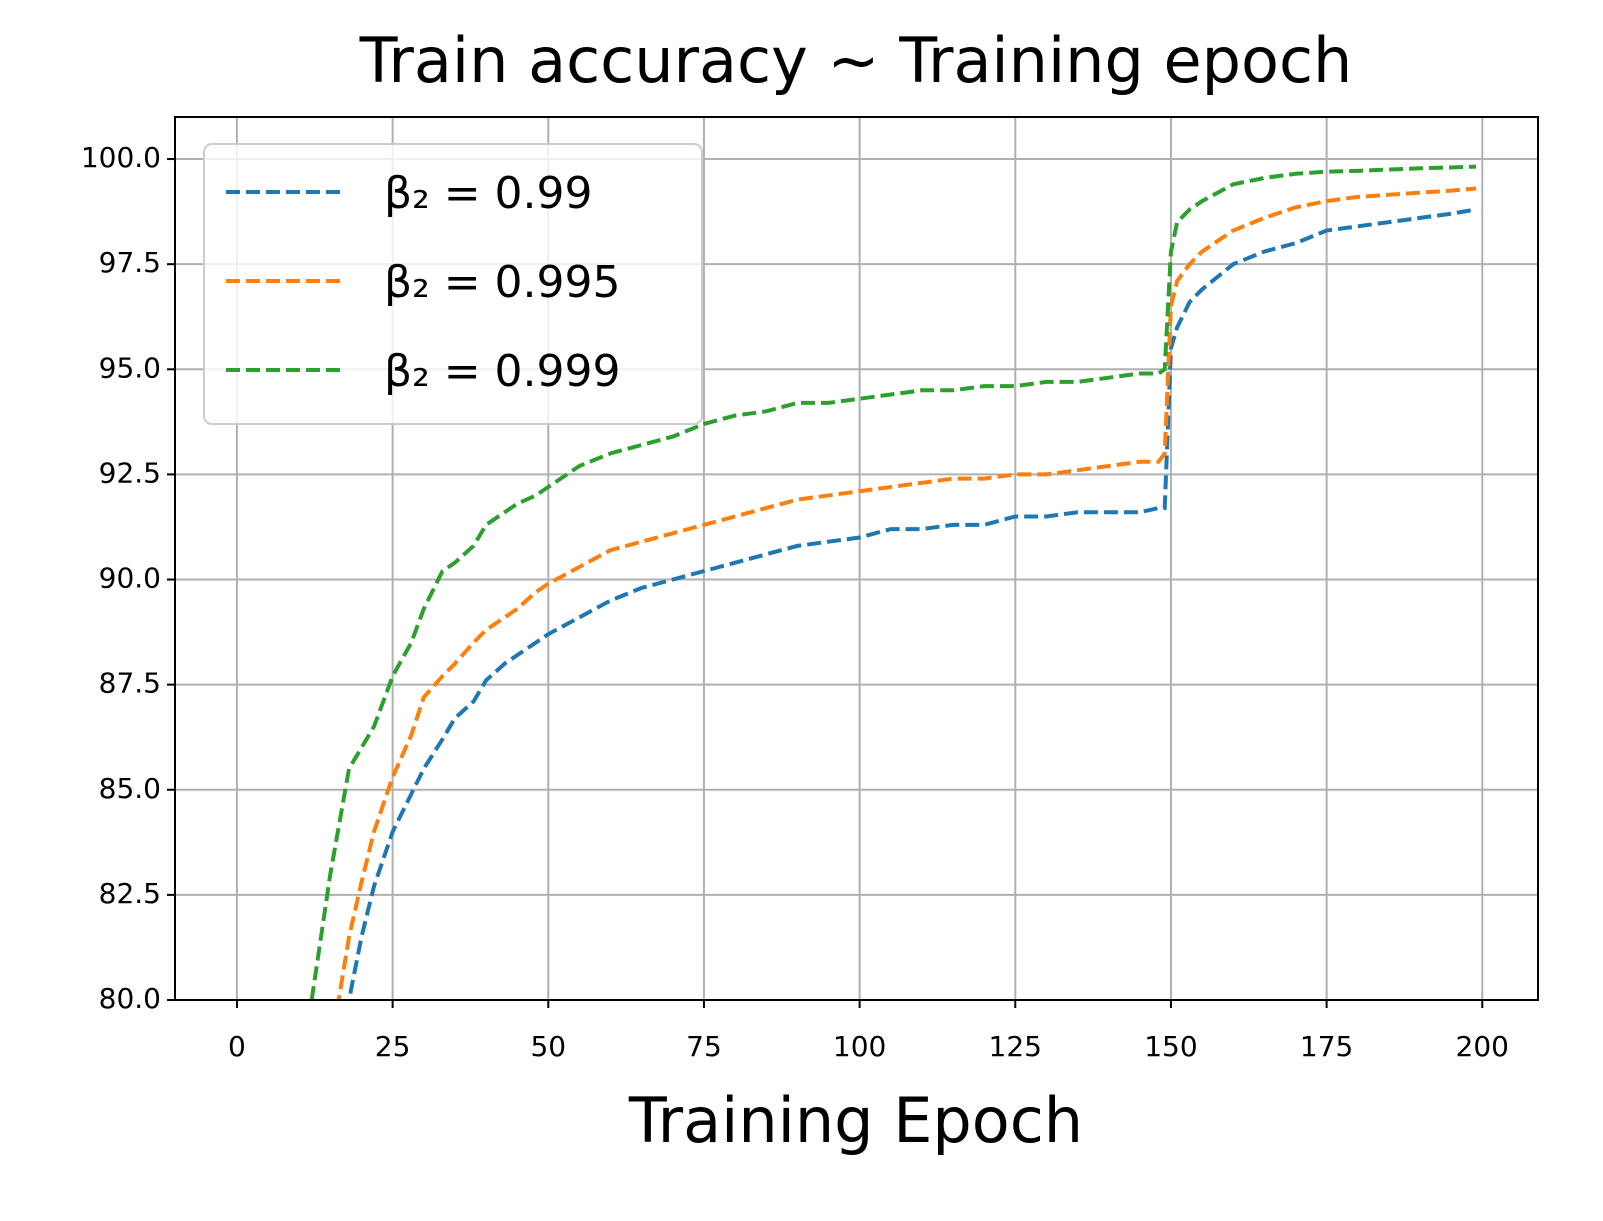 The width and height of the screenshot is (1603, 1221). Describe the element at coordinates (130, 788) in the screenshot. I see `y-tick-label: 85.0` at that location.